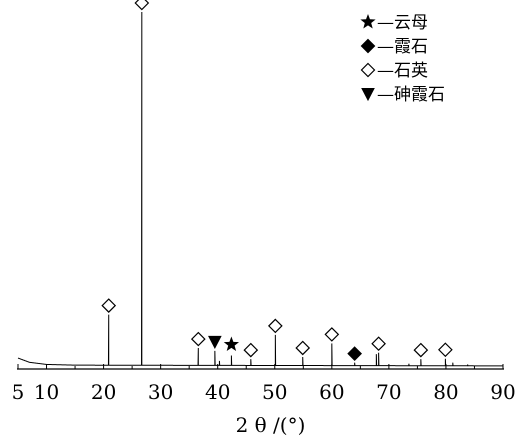  Describe the element at coordinates (368, 70) in the screenshot. I see `diamond-open-icon` at that location.